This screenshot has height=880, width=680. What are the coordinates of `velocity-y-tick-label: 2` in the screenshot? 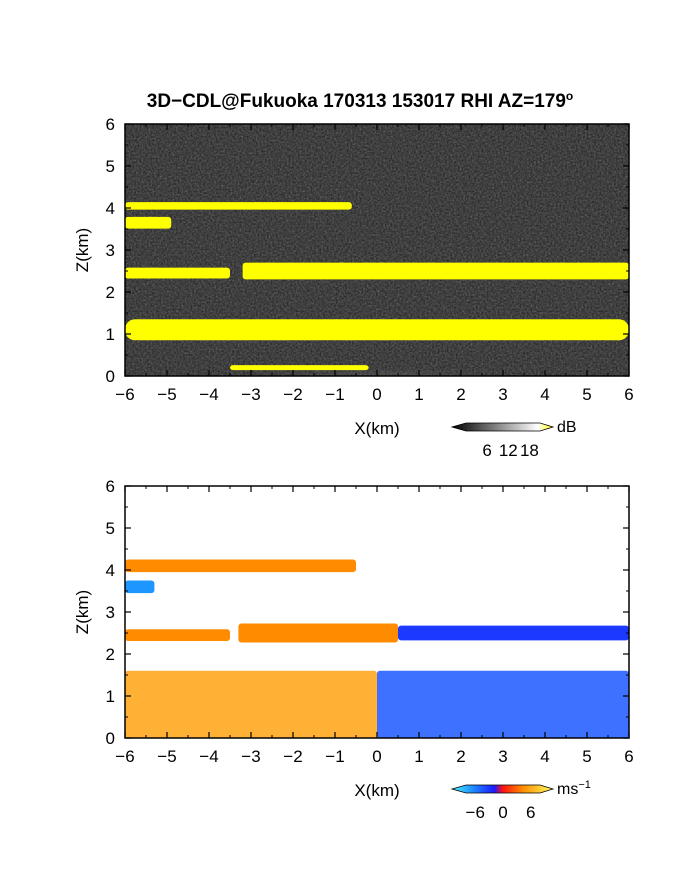 It's located at (110, 654).